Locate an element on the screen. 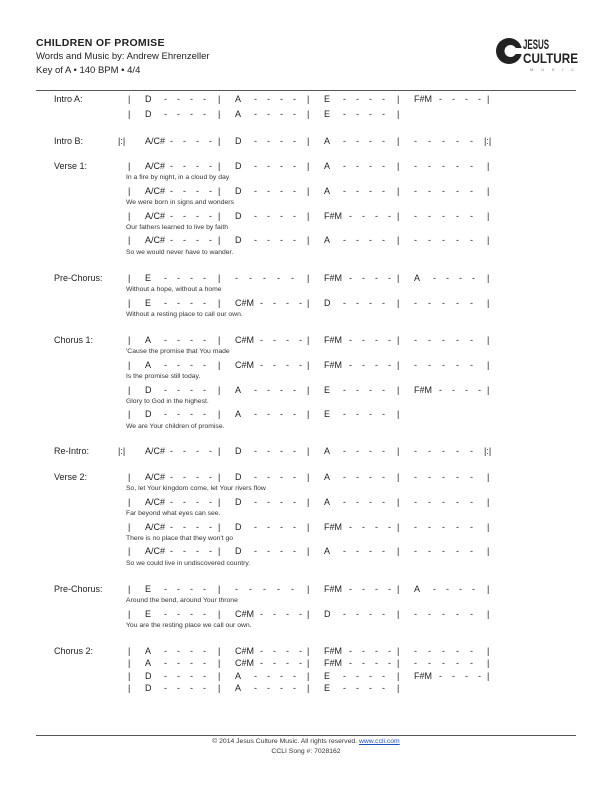  chord-line: | A/C# - - - - | D - - - - | F#M - - - - | - - - - - | is located at coordinates (306, 216).